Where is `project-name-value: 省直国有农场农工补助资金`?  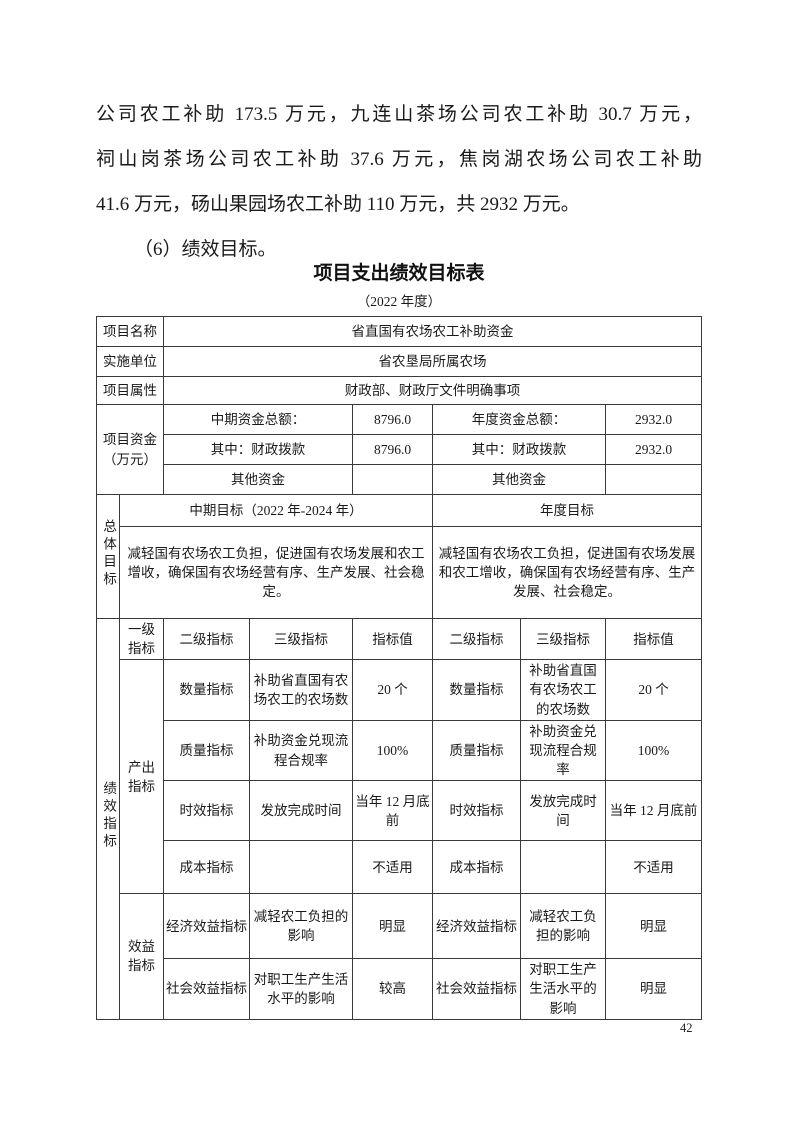
project-name-value: 省直国有农场农工补助资金 is located at coordinates (432, 331).